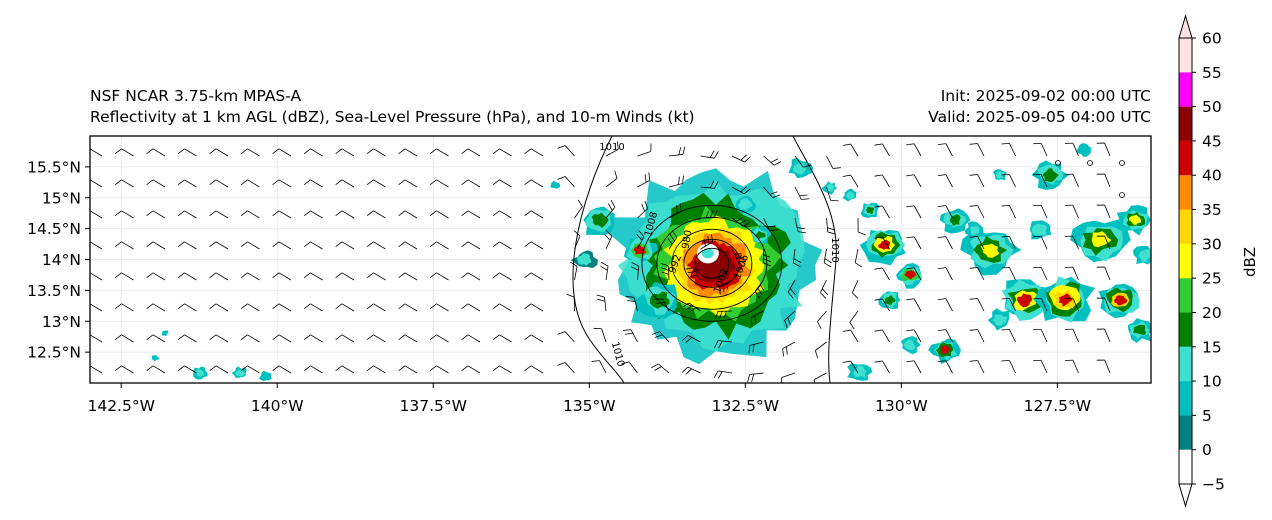 Image resolution: width=1272 pixels, height=520 pixels. What do you see at coordinates (433, 406) in the screenshot?
I see `lon-tick-label: 137.5°W` at bounding box center [433, 406].